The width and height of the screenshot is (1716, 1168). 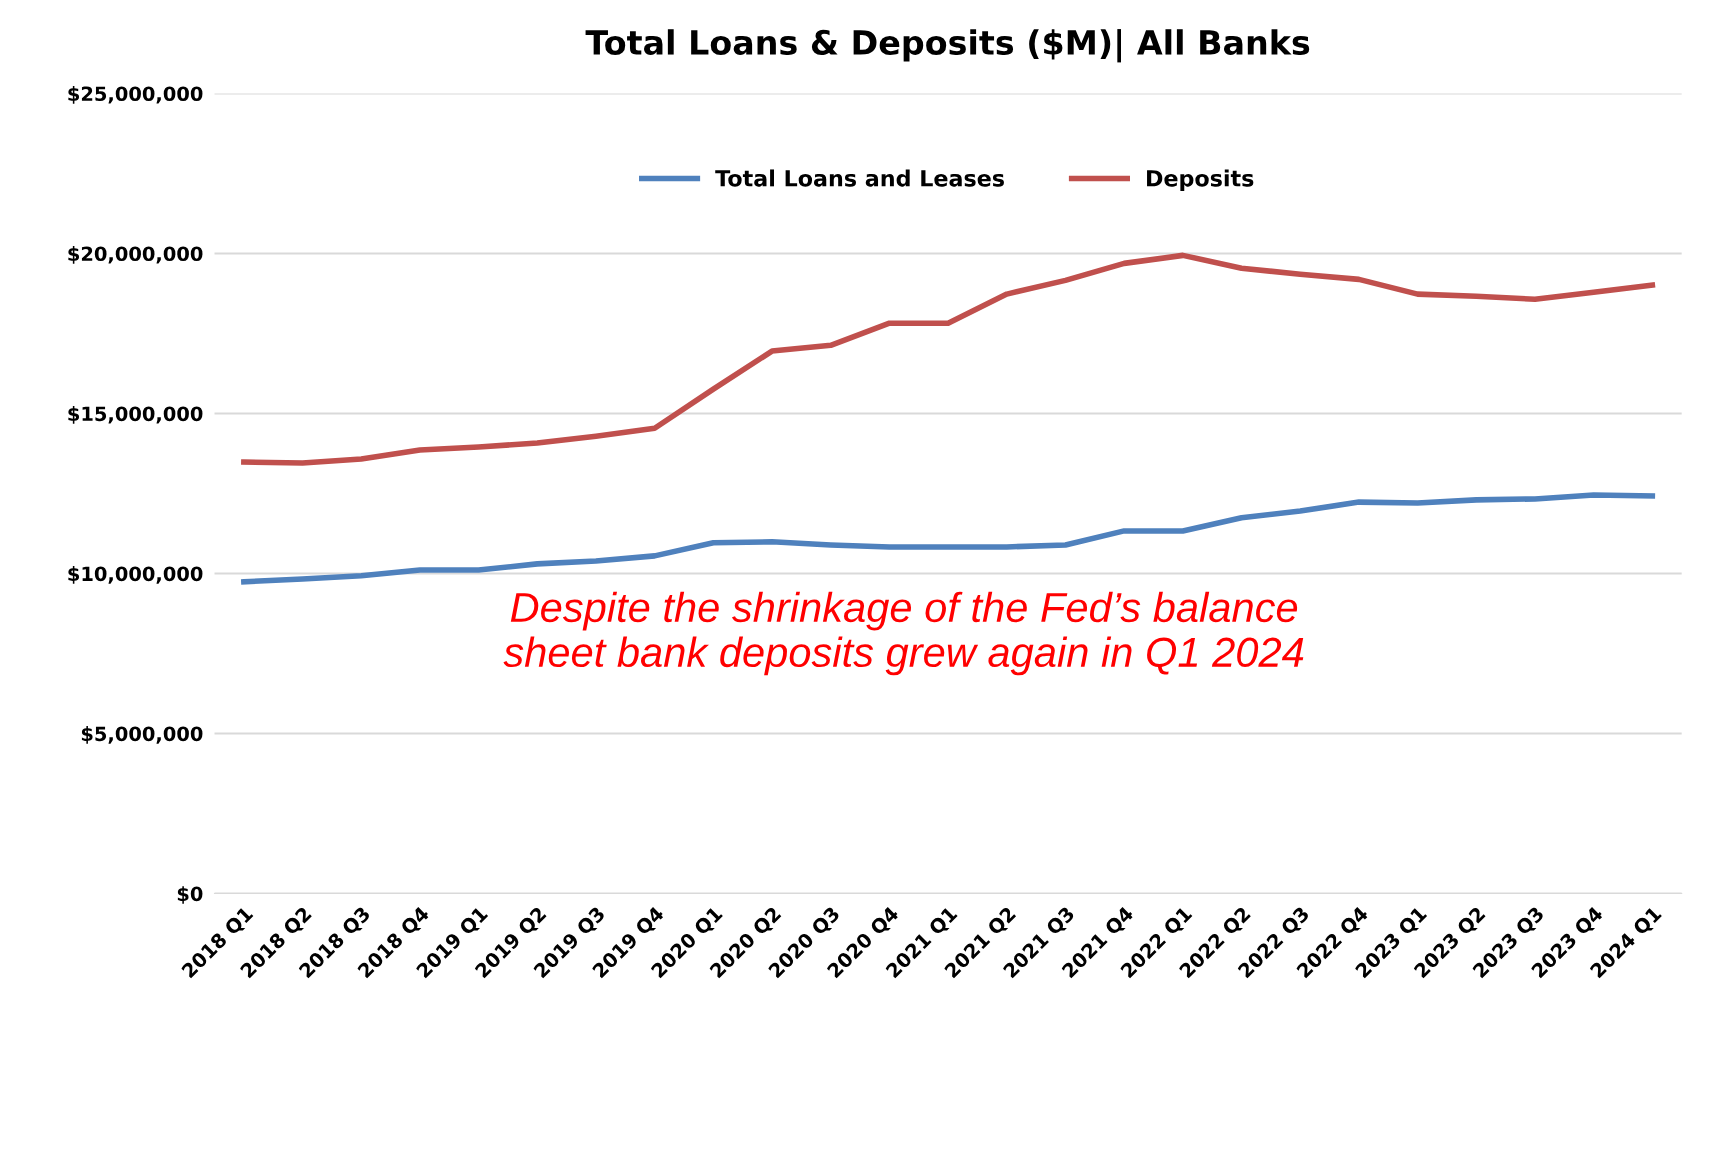 I want to click on y-tick-label: $20,000,000, so click(x=135, y=255).